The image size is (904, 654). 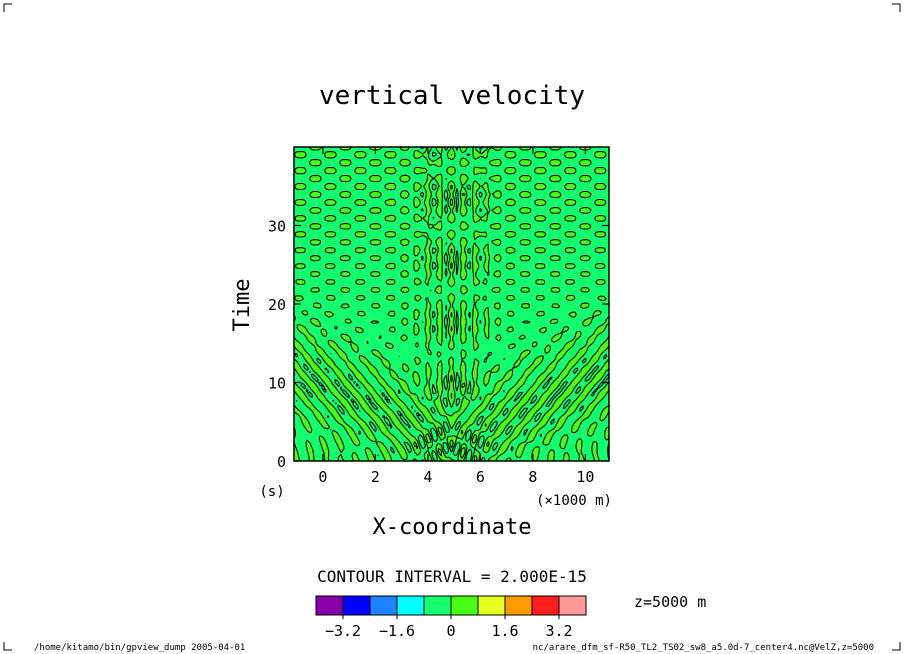 What do you see at coordinates (574, 501) in the screenshot?
I see `x-axis-unit: (×1000 m)` at bounding box center [574, 501].